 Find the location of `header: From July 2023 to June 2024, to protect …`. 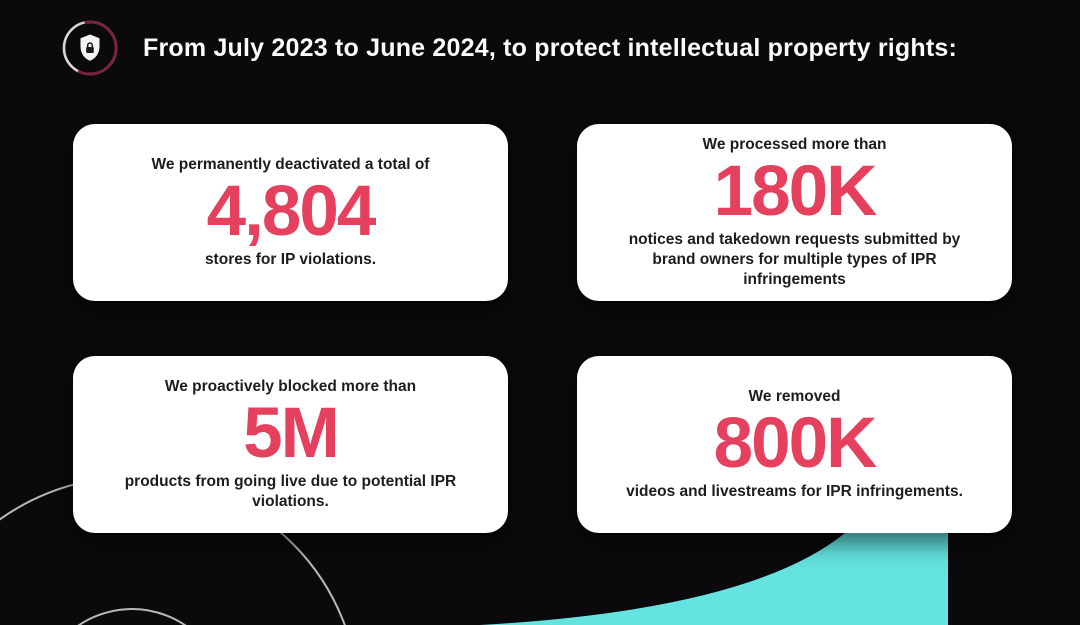

header: From July 2023 to June 2024, to protect … is located at coordinates (509, 48).